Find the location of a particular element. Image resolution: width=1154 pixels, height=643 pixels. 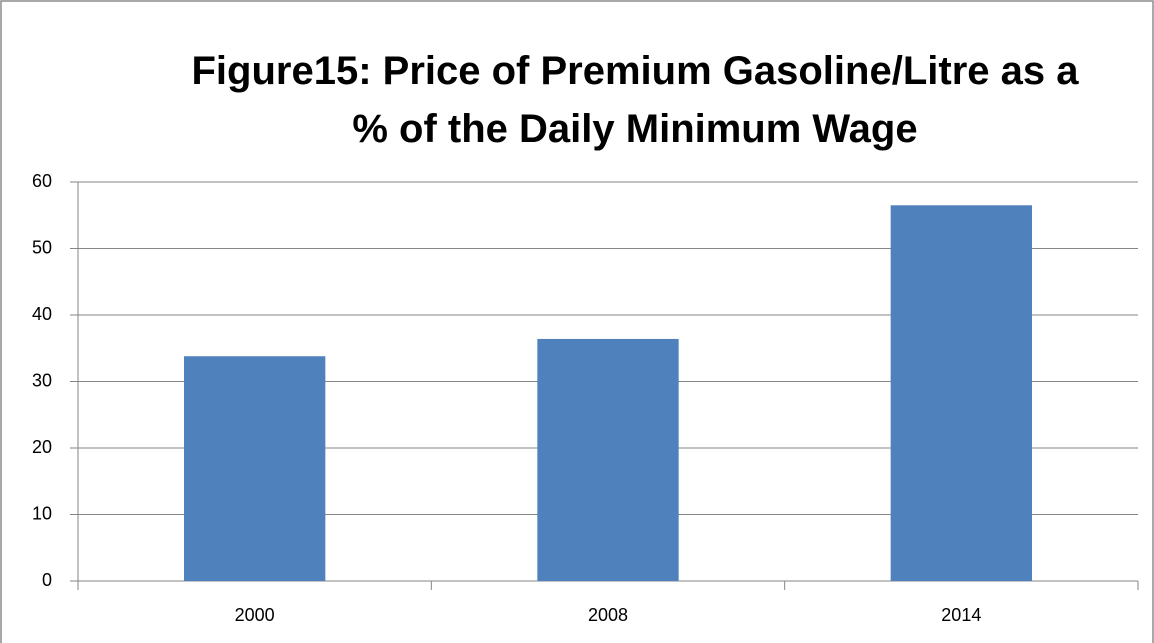

y-tick-label: 20 is located at coordinates (42, 447).